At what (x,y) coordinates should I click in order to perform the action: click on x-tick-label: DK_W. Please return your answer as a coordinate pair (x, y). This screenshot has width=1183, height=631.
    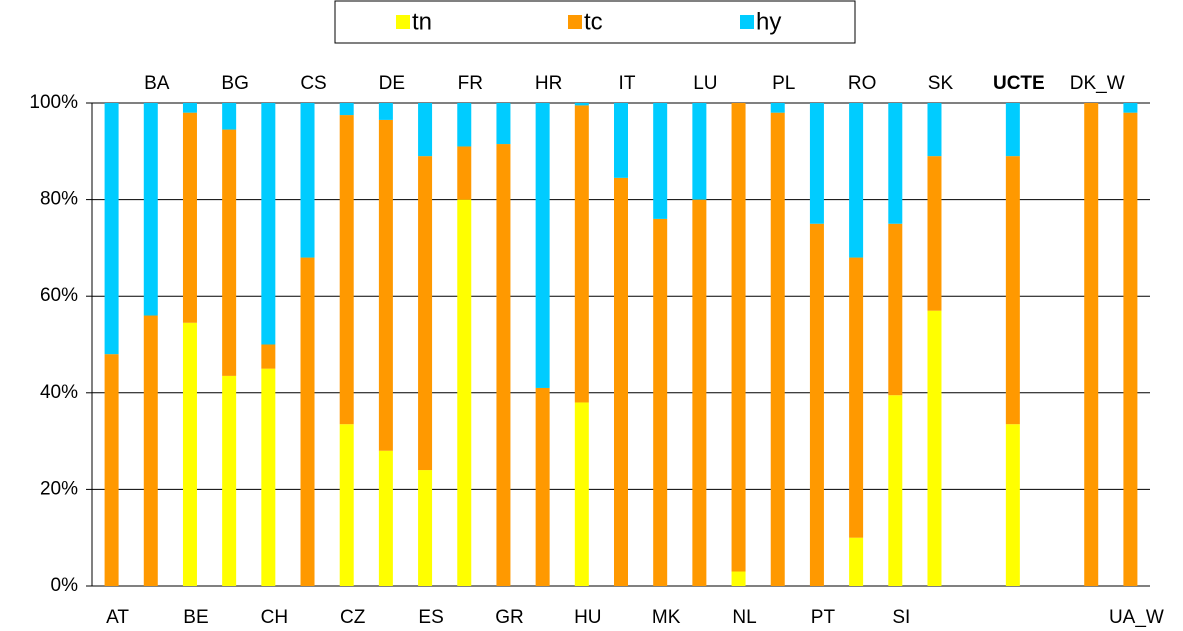
    Looking at the image, I should click on (1097, 83).